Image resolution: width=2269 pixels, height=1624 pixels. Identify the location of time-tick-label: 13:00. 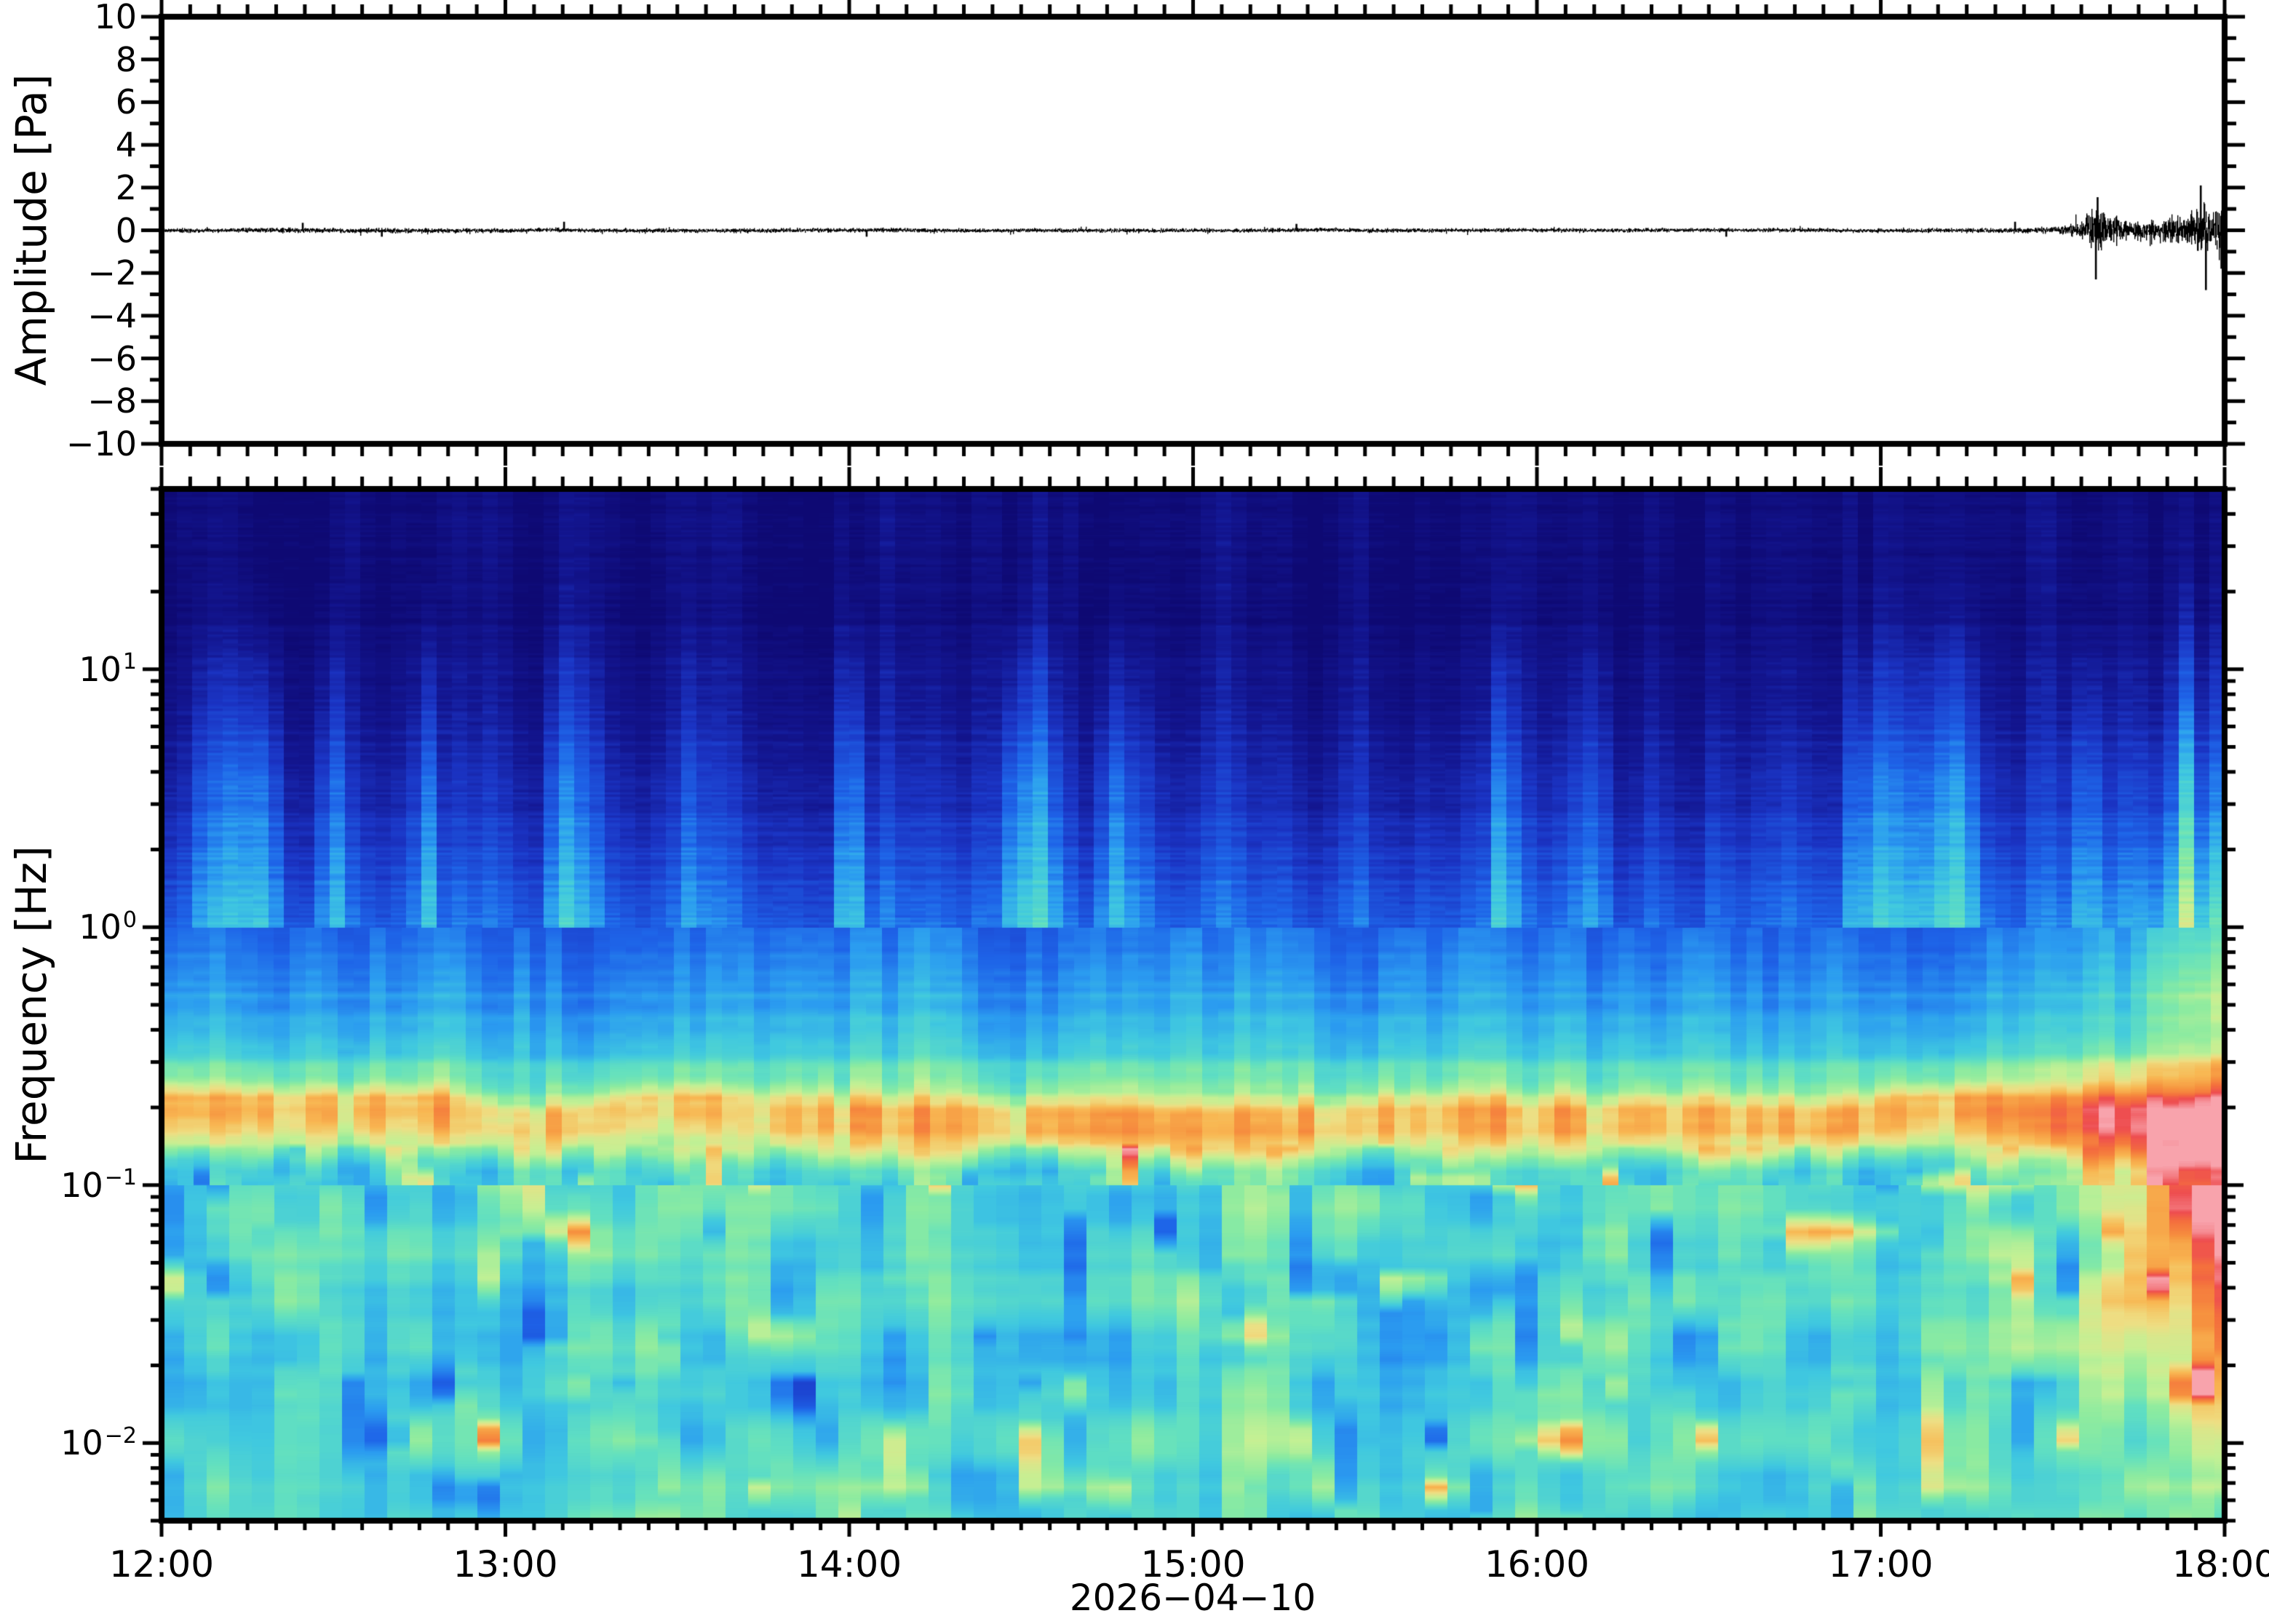
(506, 1564).